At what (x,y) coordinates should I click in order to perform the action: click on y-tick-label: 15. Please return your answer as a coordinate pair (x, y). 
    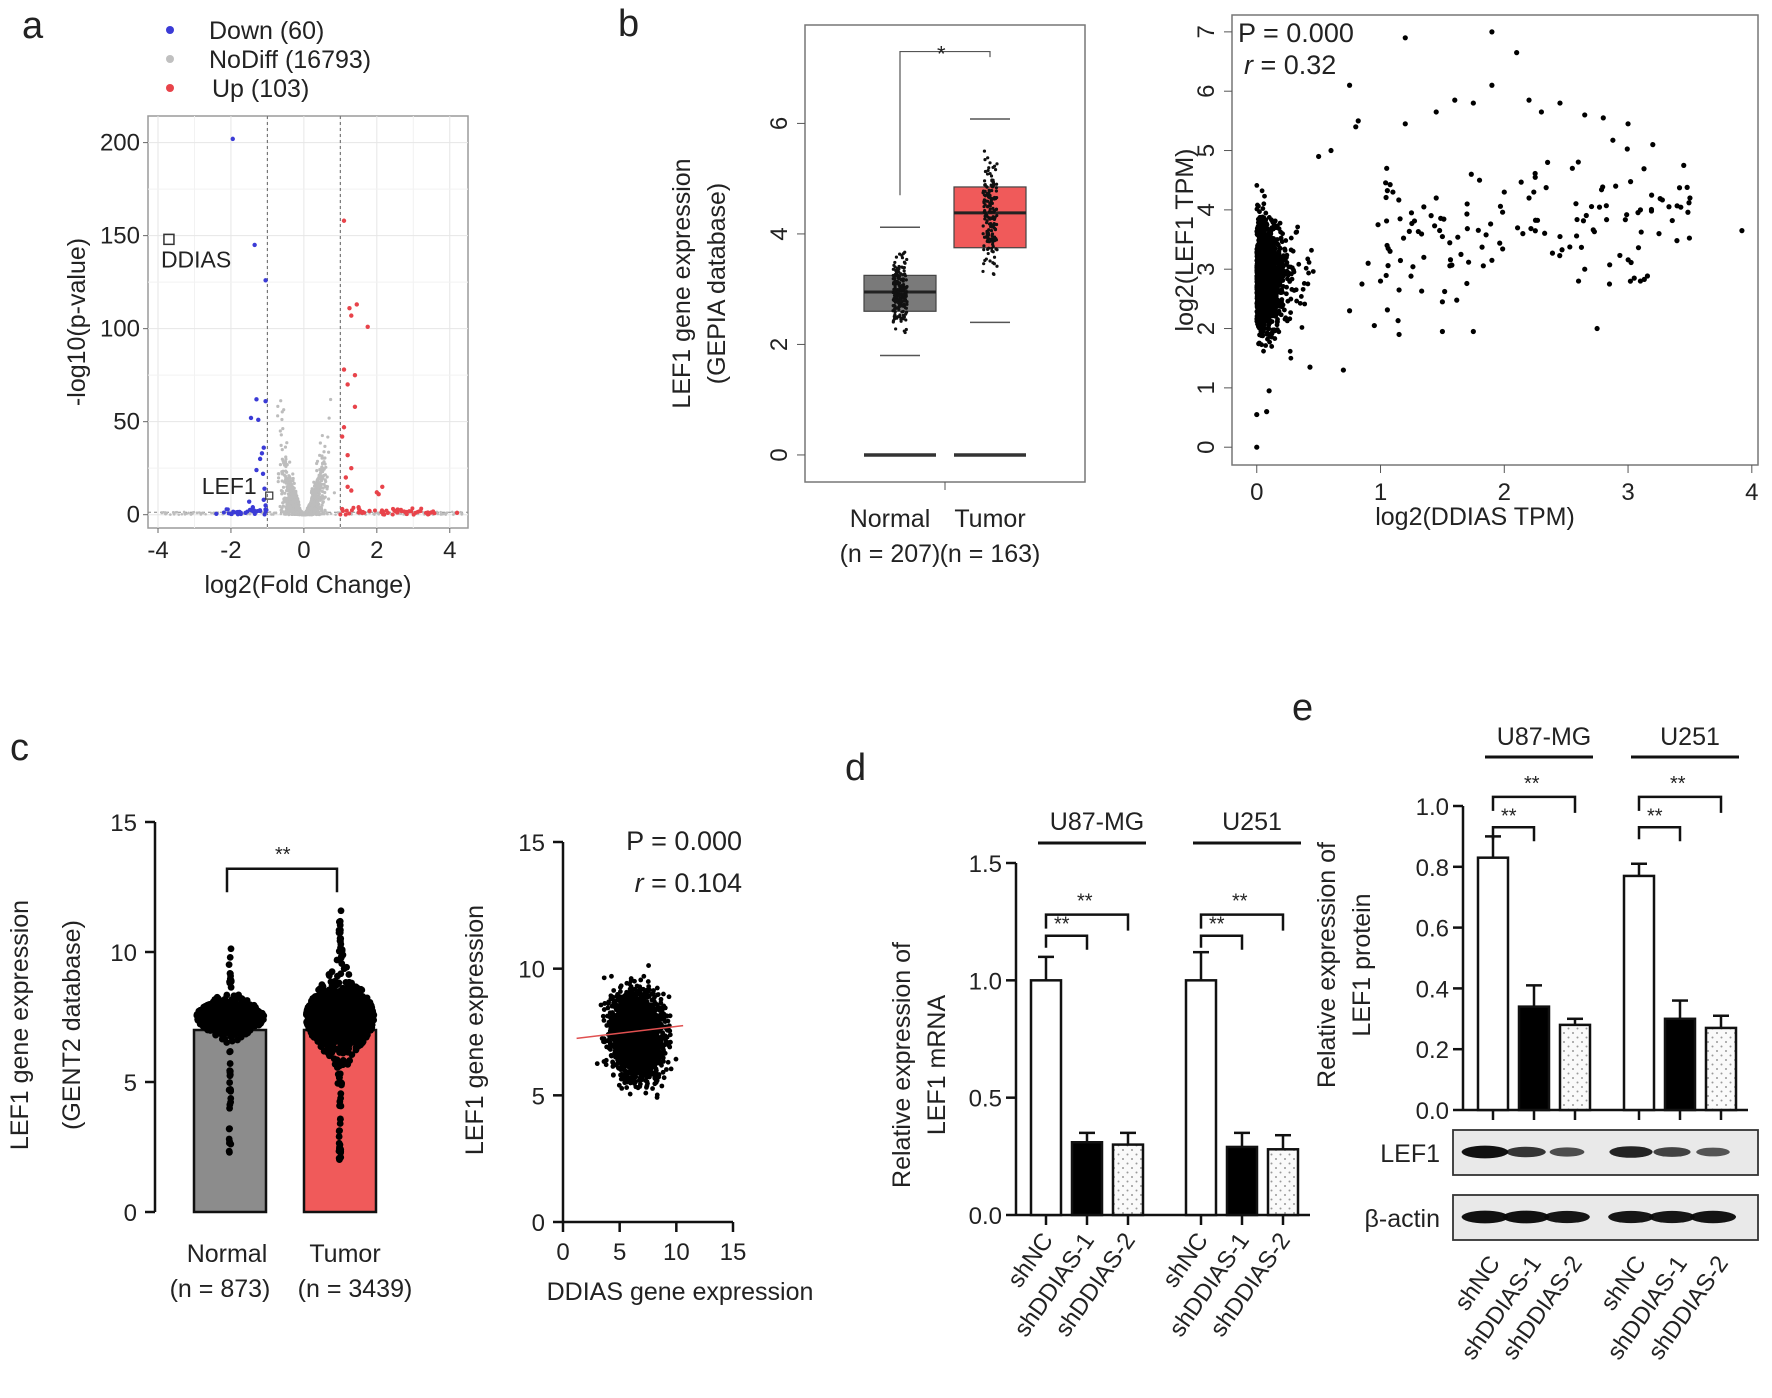
    Looking at the image, I should click on (123, 823).